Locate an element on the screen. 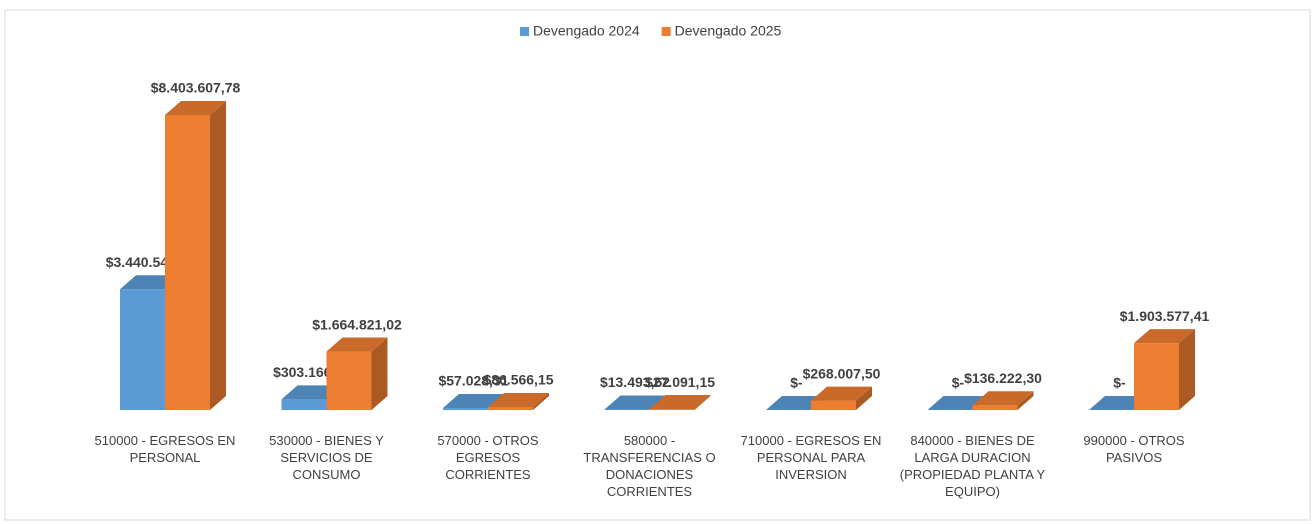  x-tick-label: 530000 - BIENES Y SERVICIOS DE CONSUMO is located at coordinates (326, 457).